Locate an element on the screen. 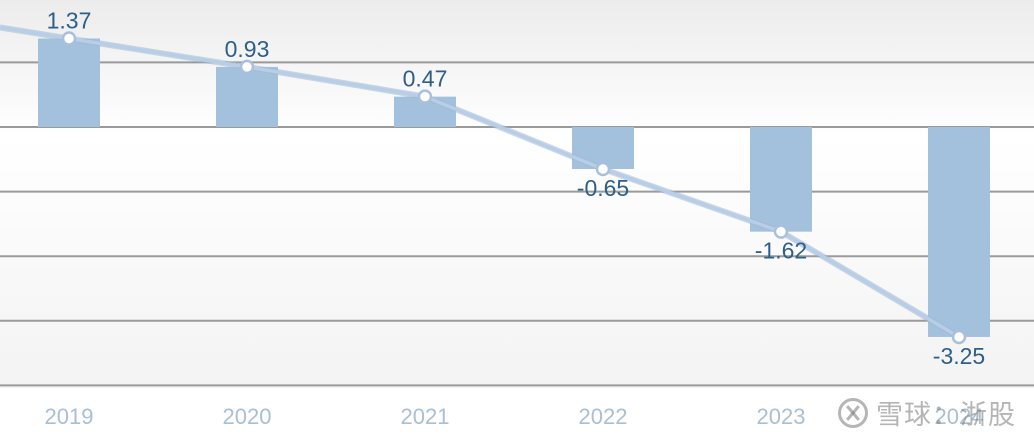 The width and height of the screenshot is (1034, 442). x-tick-label: 2022 is located at coordinates (603, 416).